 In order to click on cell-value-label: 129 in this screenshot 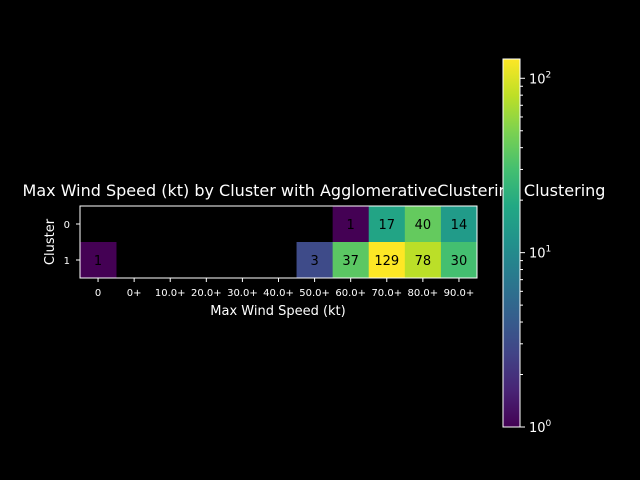, I will do `click(386, 261)`.